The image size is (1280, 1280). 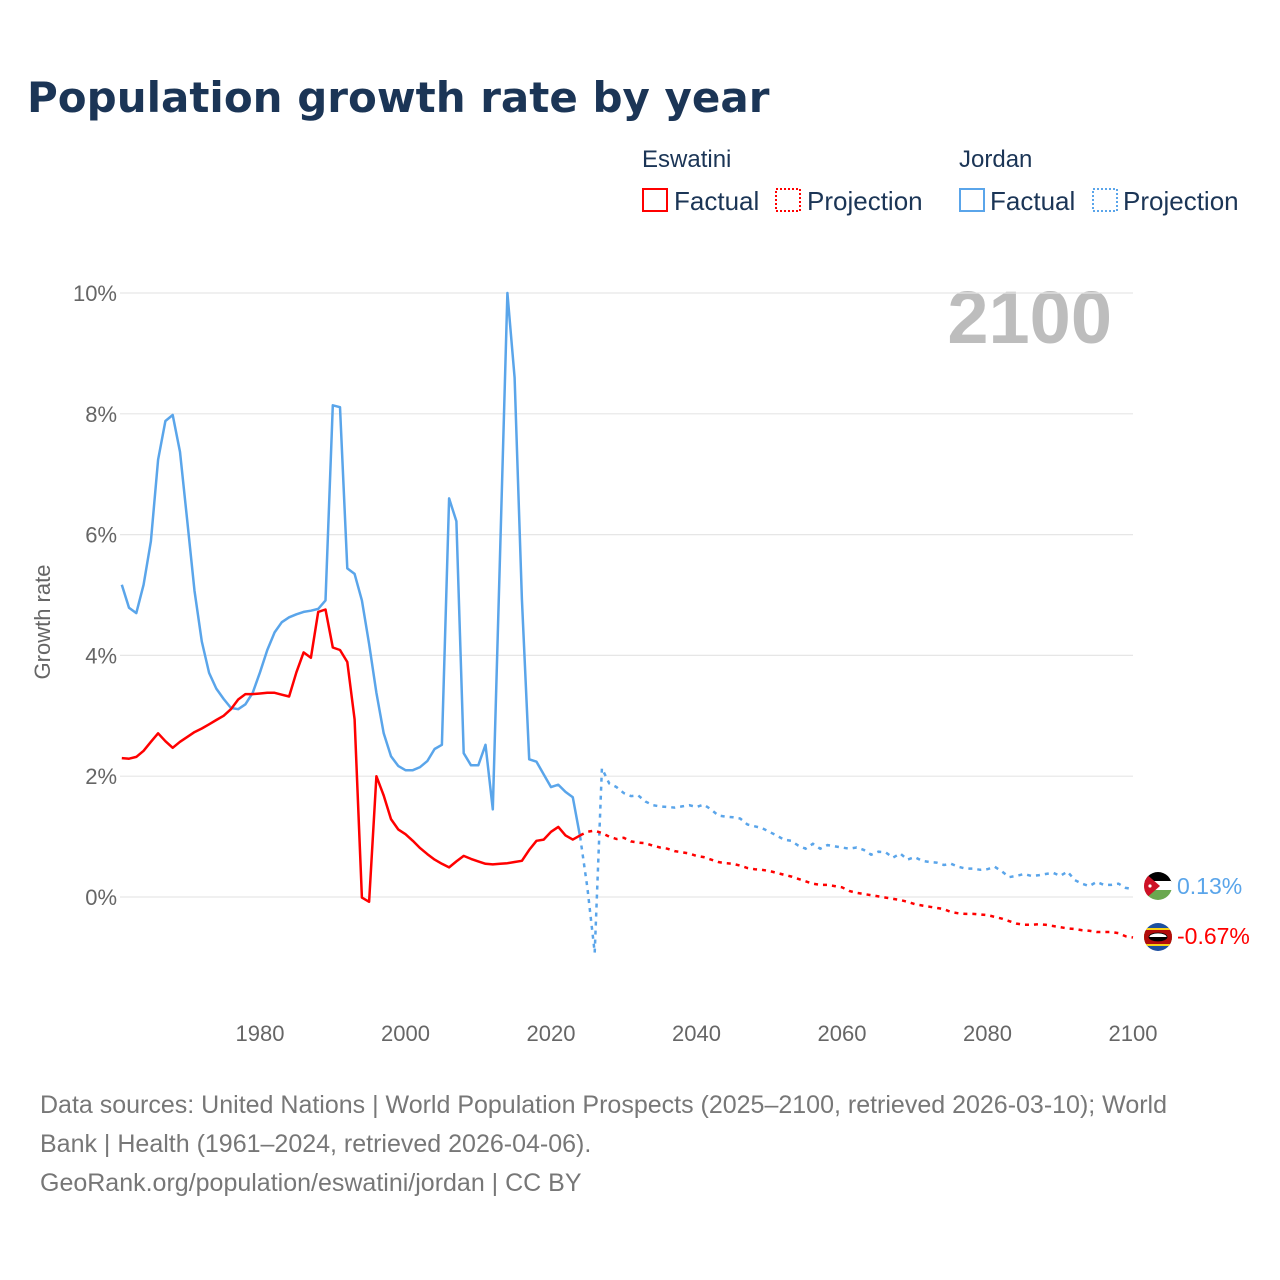 I want to click on x-tick-label: 2040, so click(x=696, y=1033).